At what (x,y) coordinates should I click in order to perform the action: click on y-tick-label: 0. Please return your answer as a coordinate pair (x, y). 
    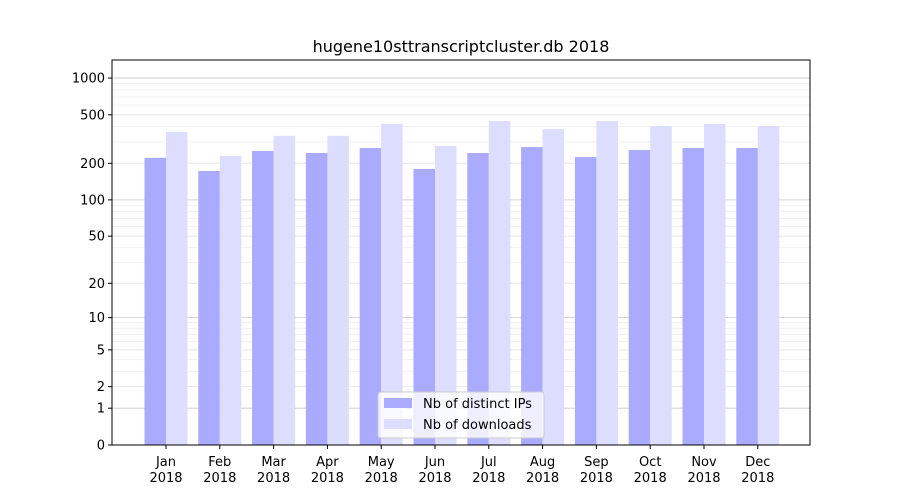
    Looking at the image, I should click on (101, 446).